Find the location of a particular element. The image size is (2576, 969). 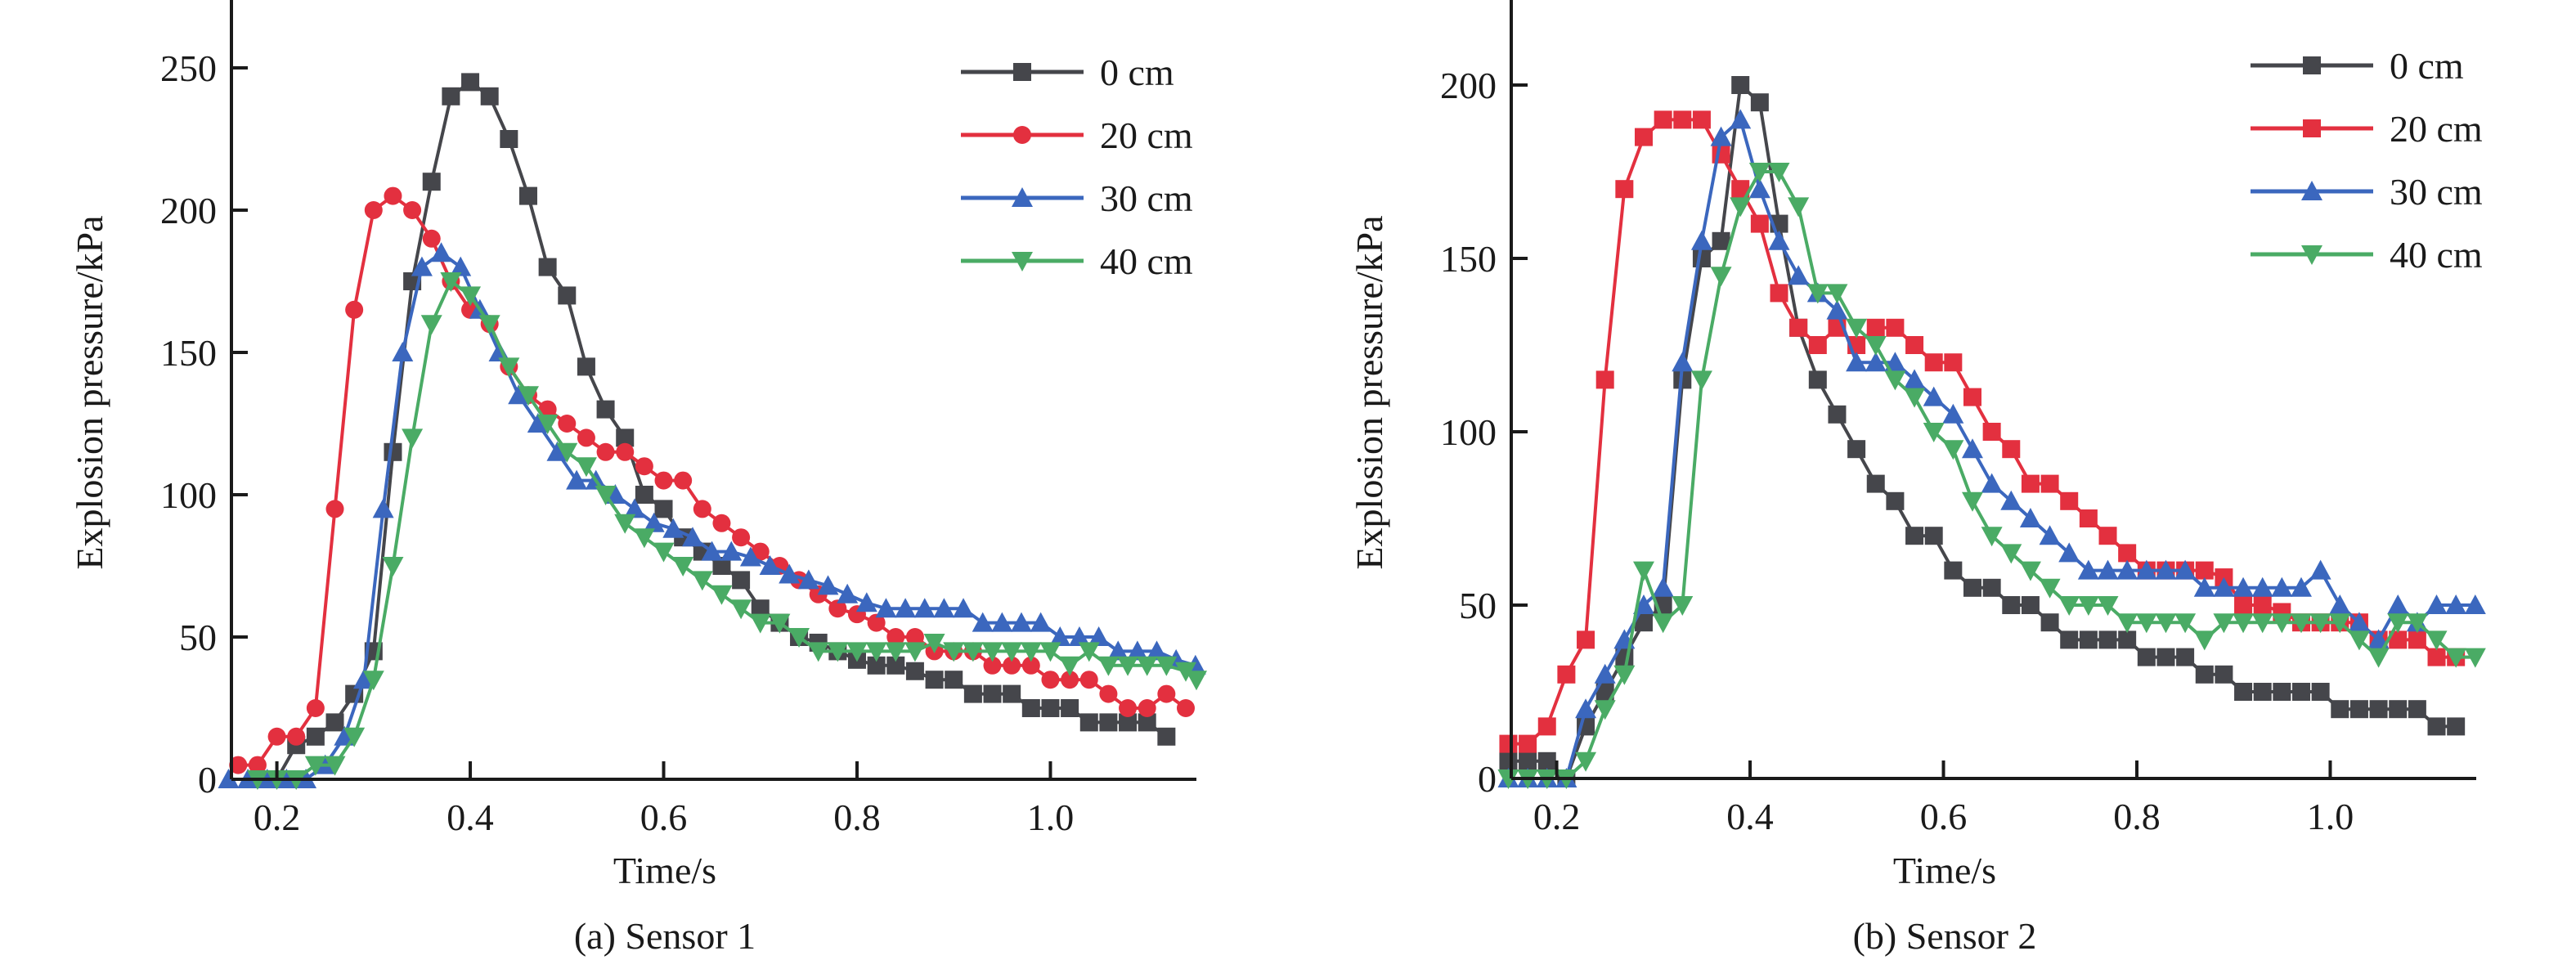

panel-caption: (b) Sensor 2 is located at coordinates (1945, 936).